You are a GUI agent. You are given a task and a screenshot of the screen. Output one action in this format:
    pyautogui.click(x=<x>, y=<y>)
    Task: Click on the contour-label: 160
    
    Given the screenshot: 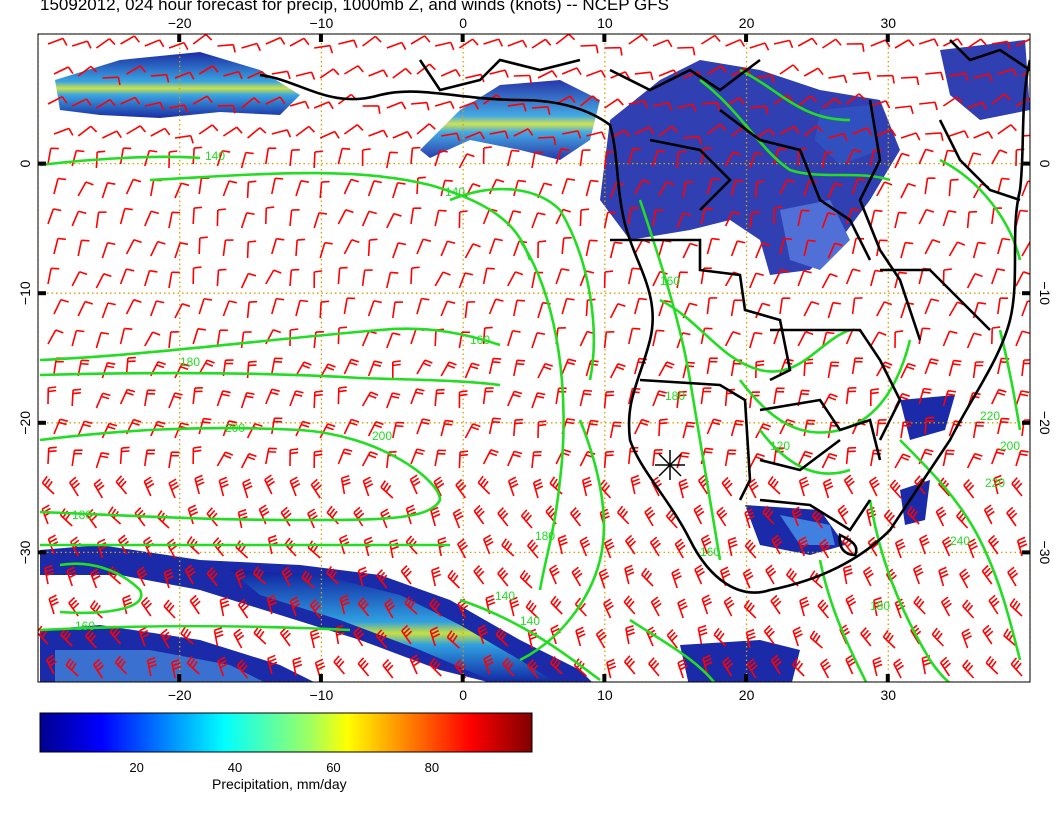 What is the action you would take?
    pyautogui.click(x=480, y=340)
    